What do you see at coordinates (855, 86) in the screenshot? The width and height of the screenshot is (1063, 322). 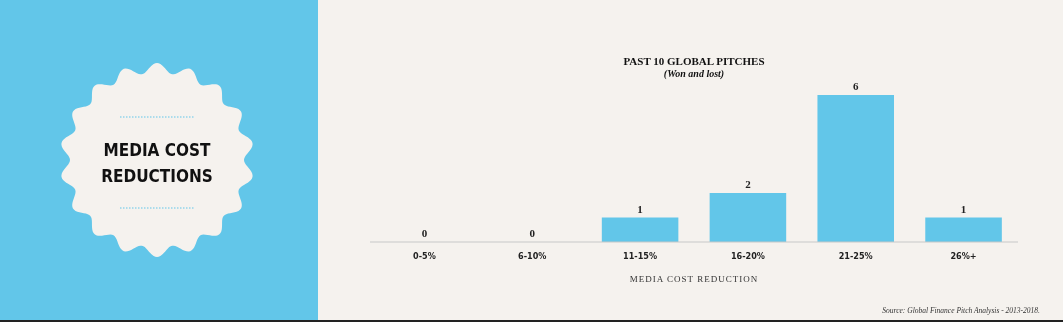 I see `data-label: 6` at bounding box center [855, 86].